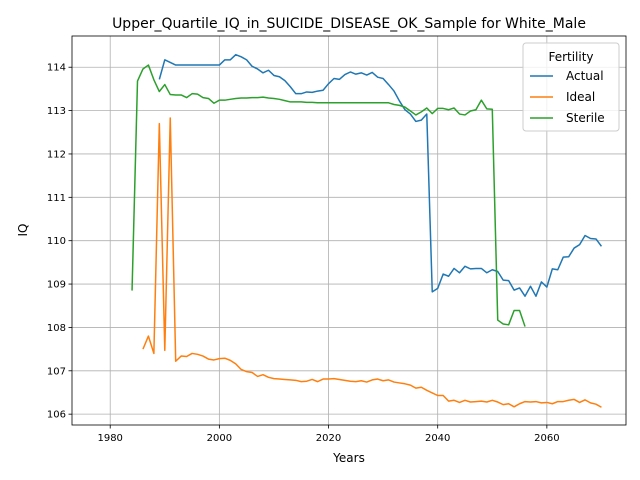 The image size is (640, 480). What do you see at coordinates (56, 154) in the screenshot?
I see `y-tick-label: 112` at bounding box center [56, 154].